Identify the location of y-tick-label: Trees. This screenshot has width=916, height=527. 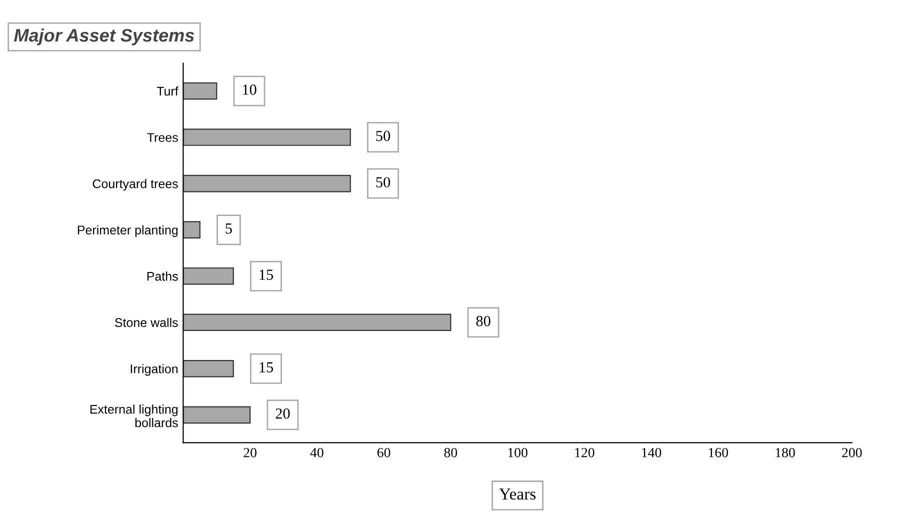
(162, 137).